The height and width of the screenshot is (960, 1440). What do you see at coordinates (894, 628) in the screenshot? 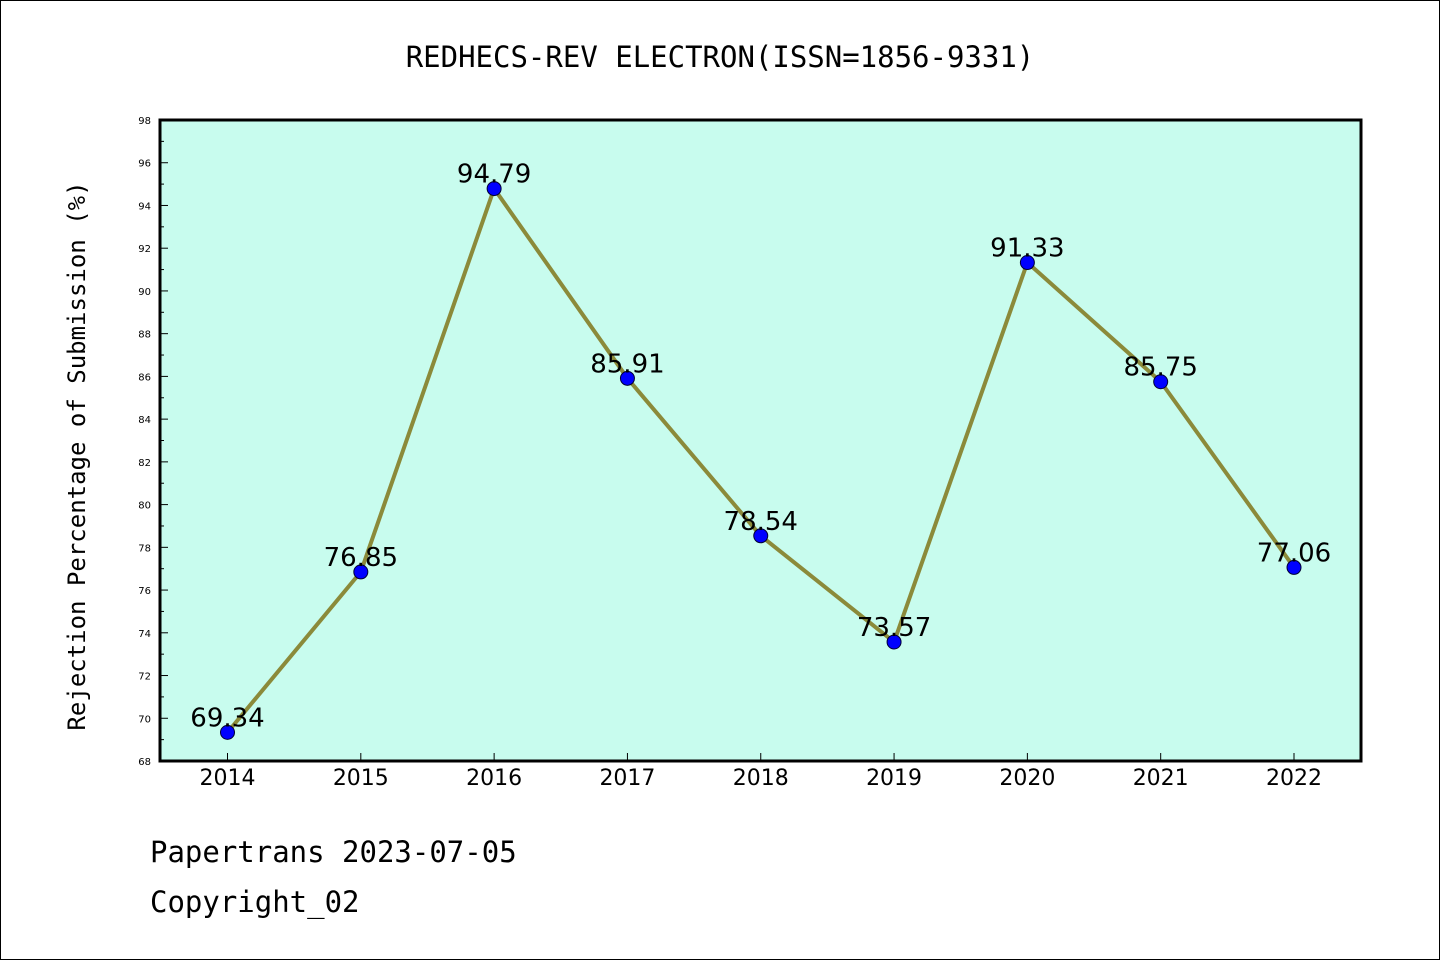
I see `data-label: 73.57` at bounding box center [894, 628].